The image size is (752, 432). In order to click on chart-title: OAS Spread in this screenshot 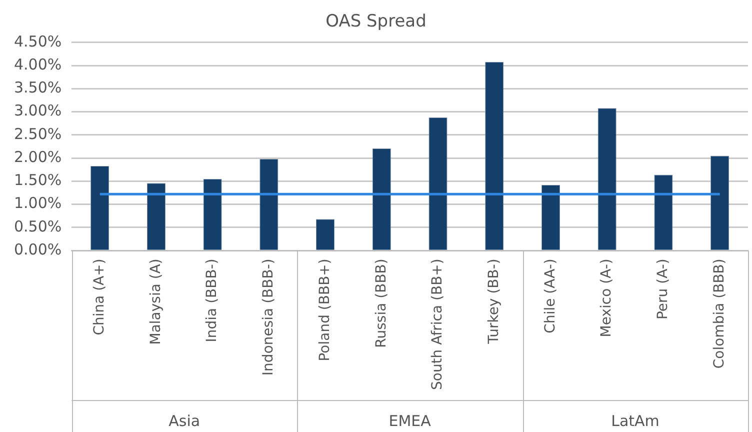, I will do `click(376, 22)`.